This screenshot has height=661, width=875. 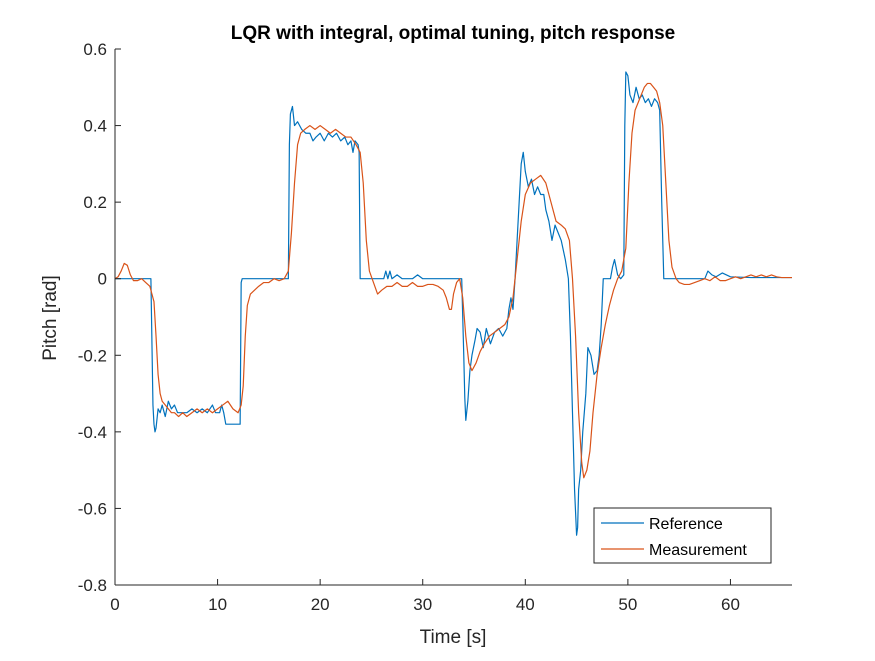 I want to click on x-tick-label: 20, so click(x=320, y=604).